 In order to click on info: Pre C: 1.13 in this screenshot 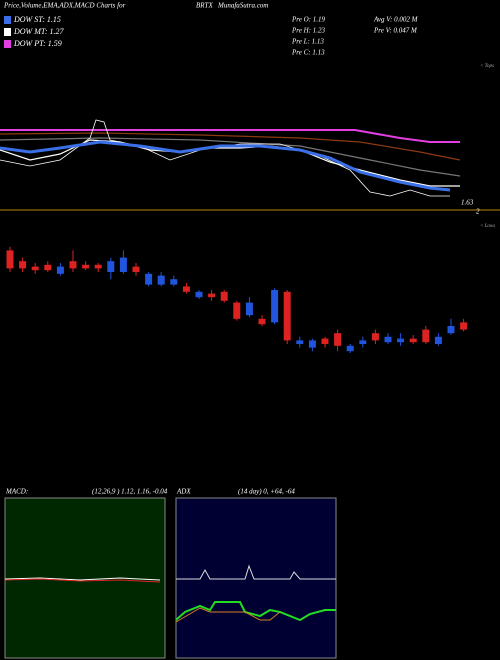, I will do `click(308, 53)`.